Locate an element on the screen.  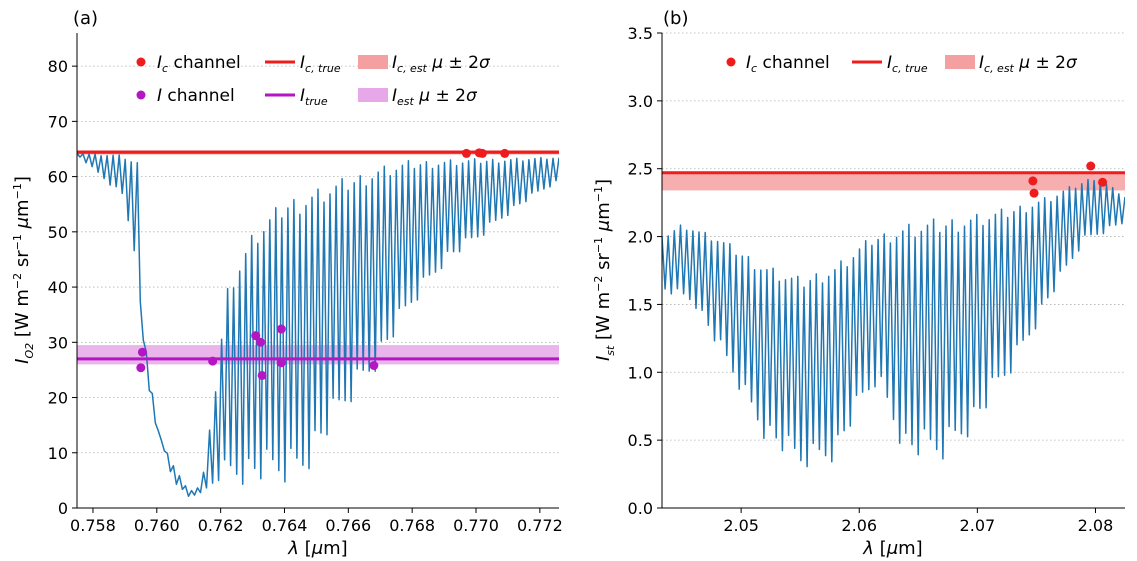
legend-b-ic-est-label: Ic, est μ ± 2σ is located at coordinates (1028, 64).